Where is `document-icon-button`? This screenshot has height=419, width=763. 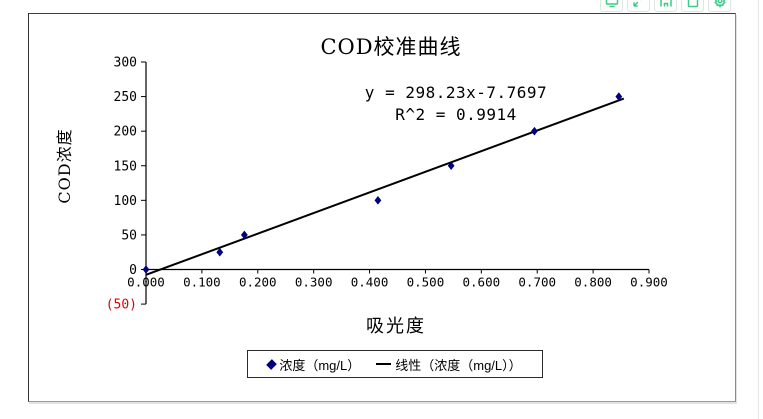
document-icon-button is located at coordinates (692, 6).